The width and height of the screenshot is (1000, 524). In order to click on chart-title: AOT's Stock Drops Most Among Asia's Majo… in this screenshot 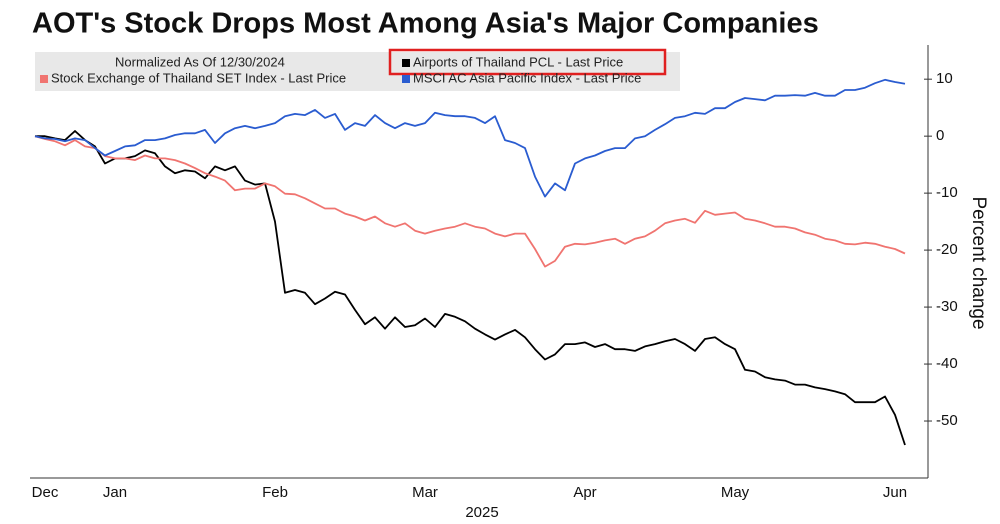, I will do `click(425, 24)`.